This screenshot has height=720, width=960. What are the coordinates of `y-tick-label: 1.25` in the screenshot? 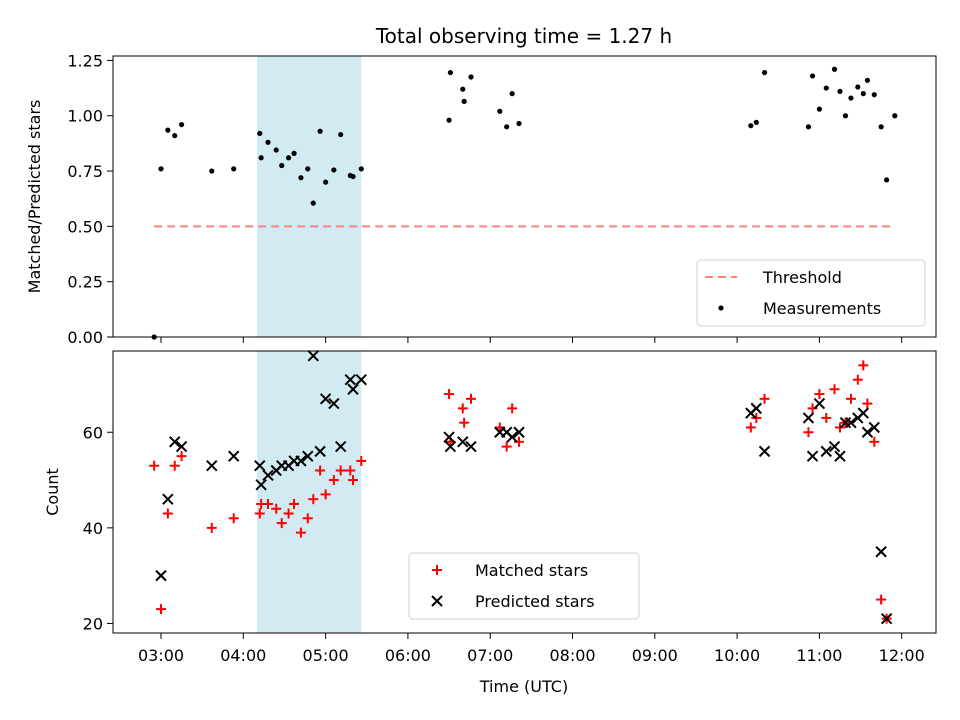 It's located at (85, 60).